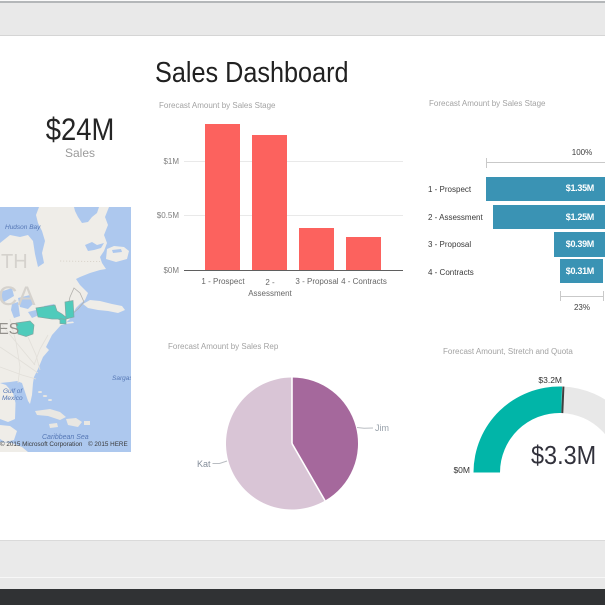 This screenshot has width=605, height=605. Describe the element at coordinates (12, 398) in the screenshot. I see `svg-text: Mexico` at that location.